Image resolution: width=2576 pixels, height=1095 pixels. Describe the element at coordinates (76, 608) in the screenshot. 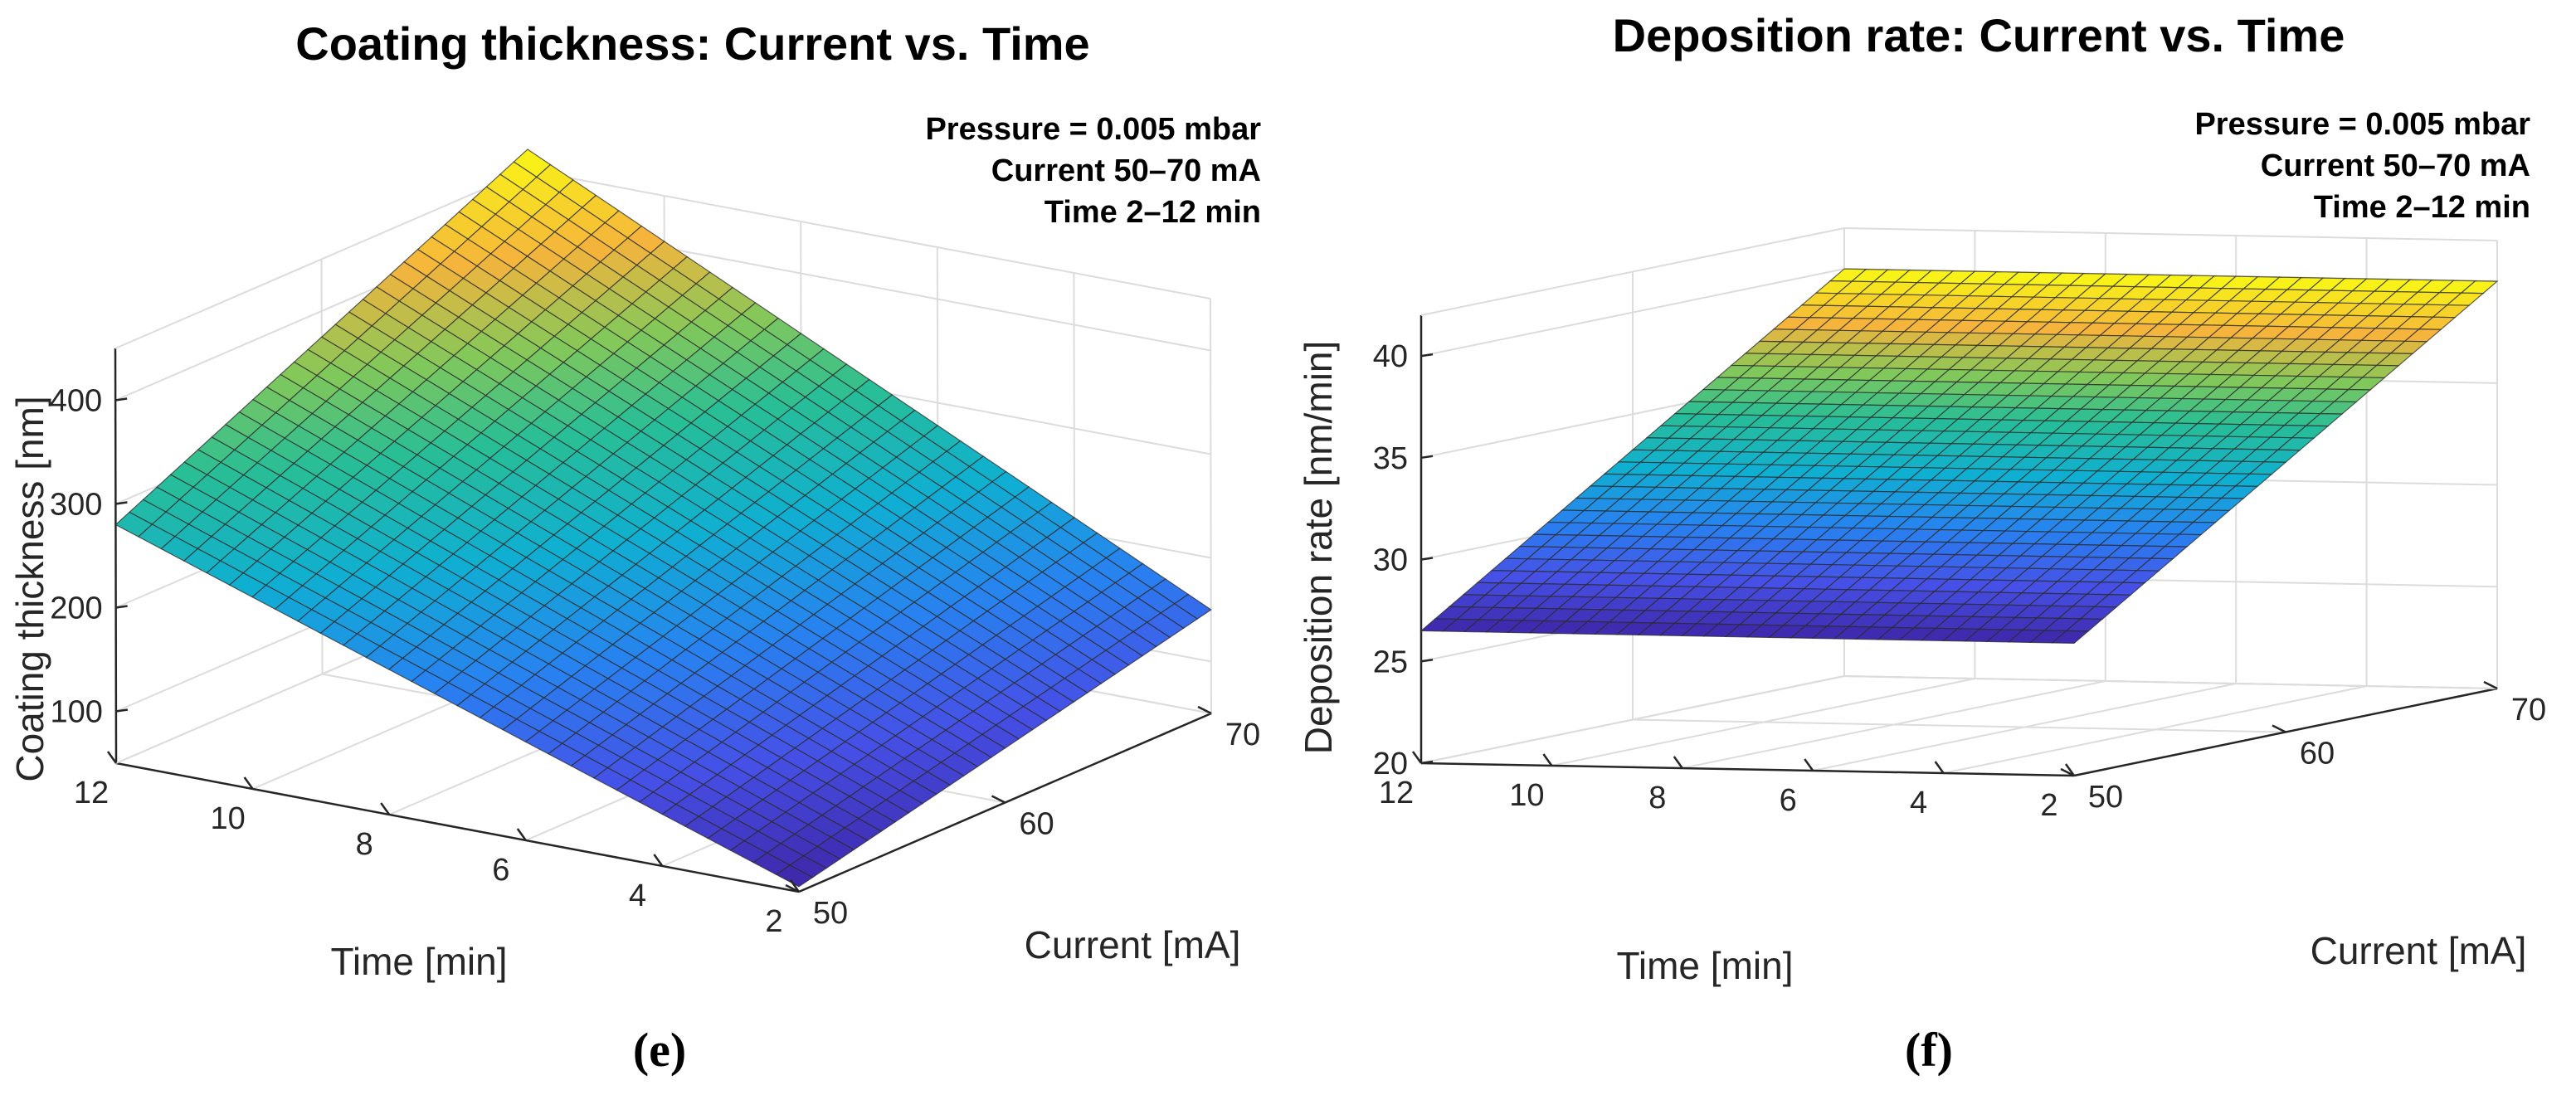

I see `z-tick-label: 200` at that location.